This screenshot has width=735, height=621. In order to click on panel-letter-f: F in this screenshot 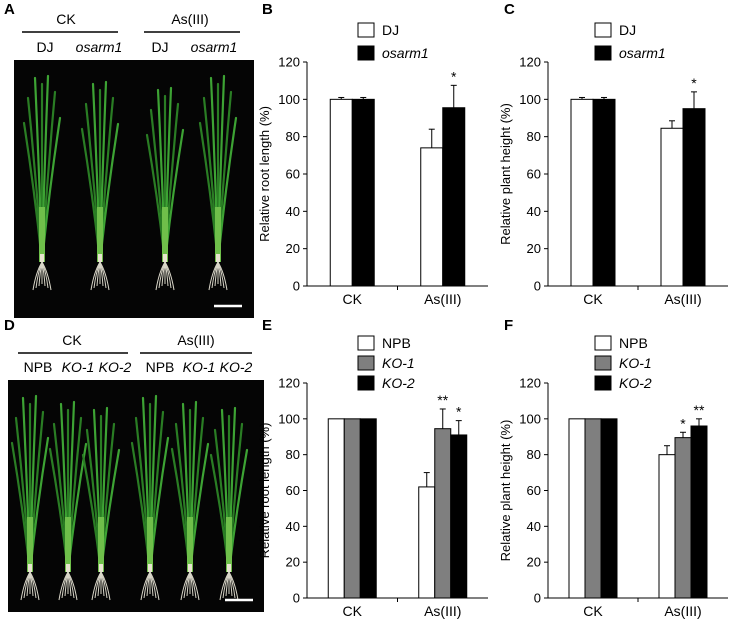, I will do `click(508, 325)`.